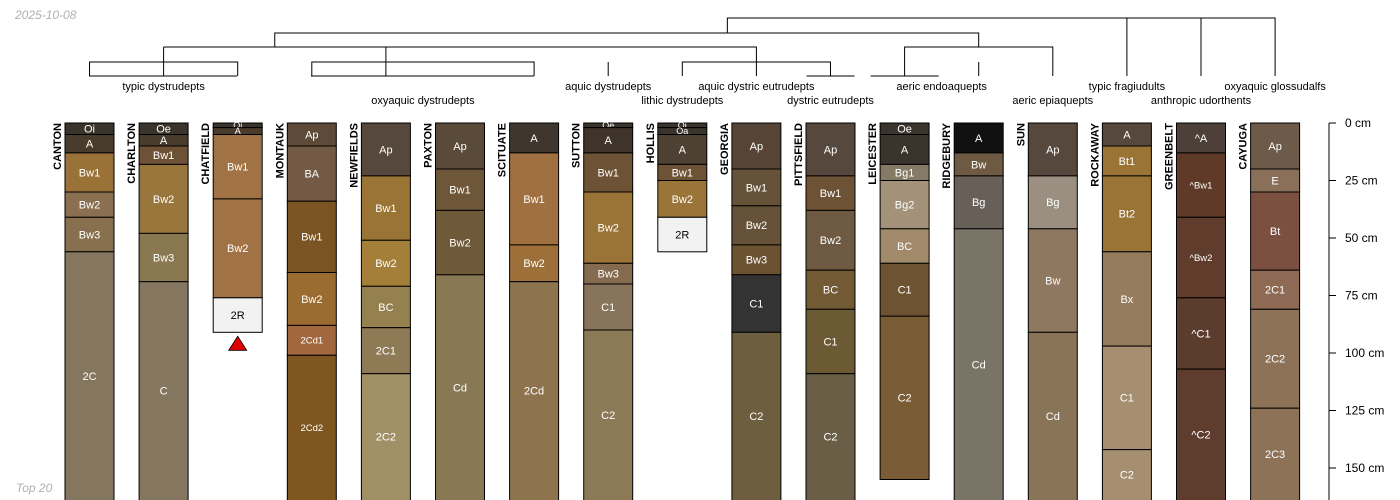  I want to click on horizon-label: Oa, so click(682, 131).